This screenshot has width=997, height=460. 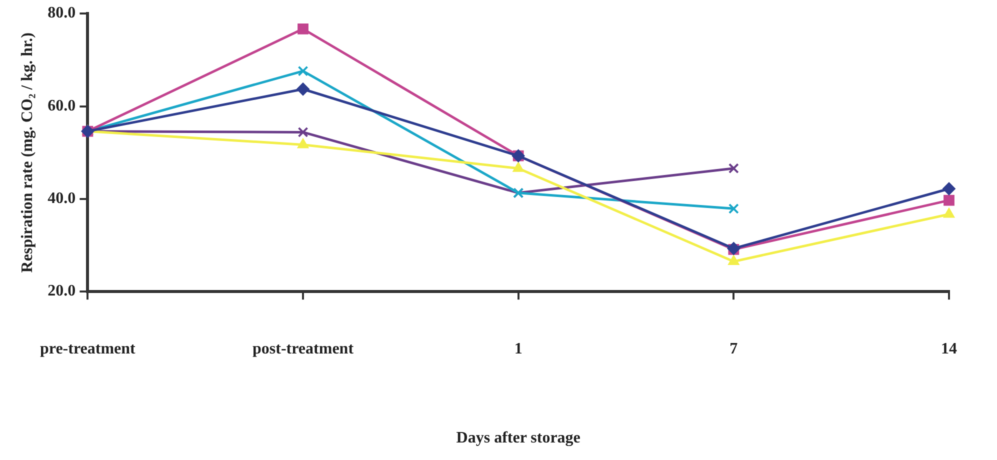 I want to click on y-tick-label: 20.0, so click(x=62, y=291).